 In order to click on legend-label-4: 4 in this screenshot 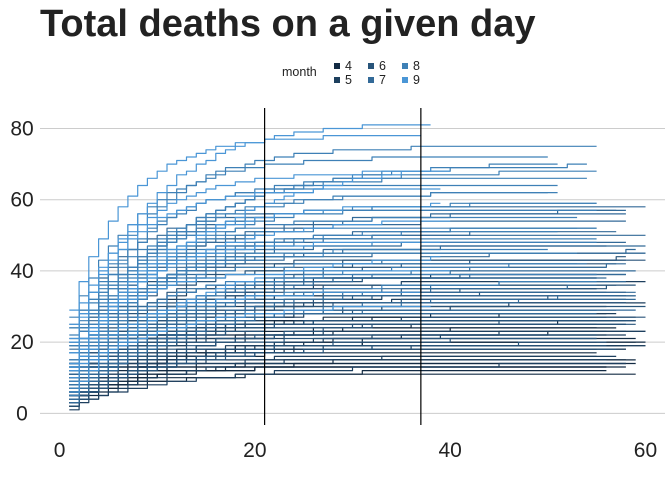, I will do `click(348, 66)`.